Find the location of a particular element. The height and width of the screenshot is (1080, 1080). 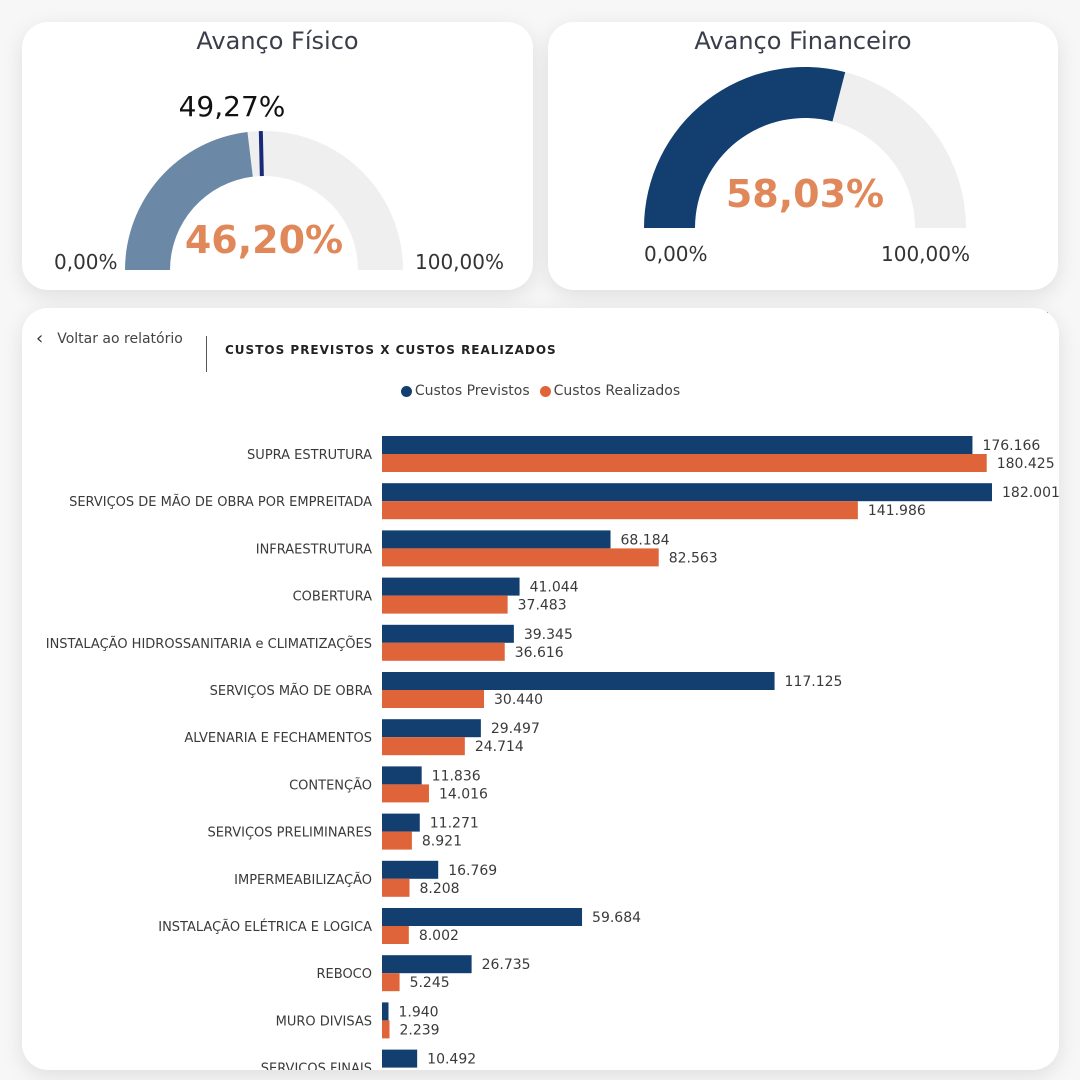

bar-value-label: 11.836 is located at coordinates (456, 776).